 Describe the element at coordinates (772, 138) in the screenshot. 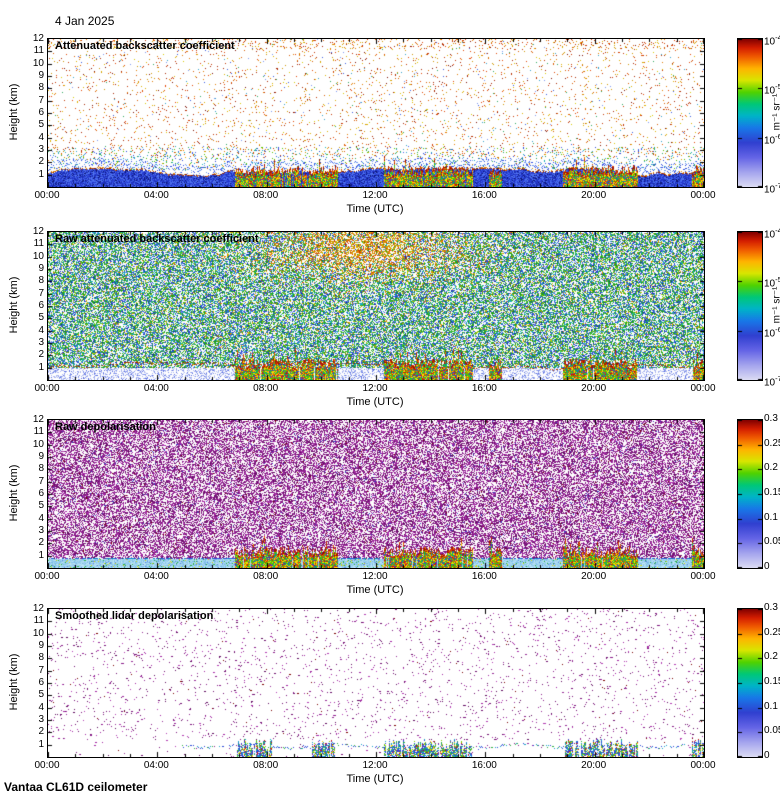

I see `colorbar-tick-label: 10⁻⁶` at that location.